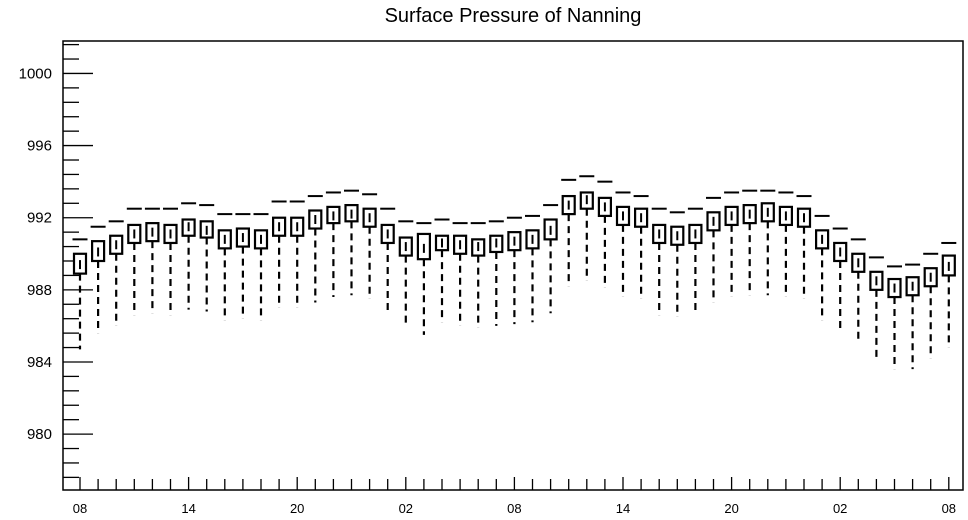 The image size is (968, 520). What do you see at coordinates (39, 218) in the screenshot?
I see `y-tick-label: 992` at bounding box center [39, 218].